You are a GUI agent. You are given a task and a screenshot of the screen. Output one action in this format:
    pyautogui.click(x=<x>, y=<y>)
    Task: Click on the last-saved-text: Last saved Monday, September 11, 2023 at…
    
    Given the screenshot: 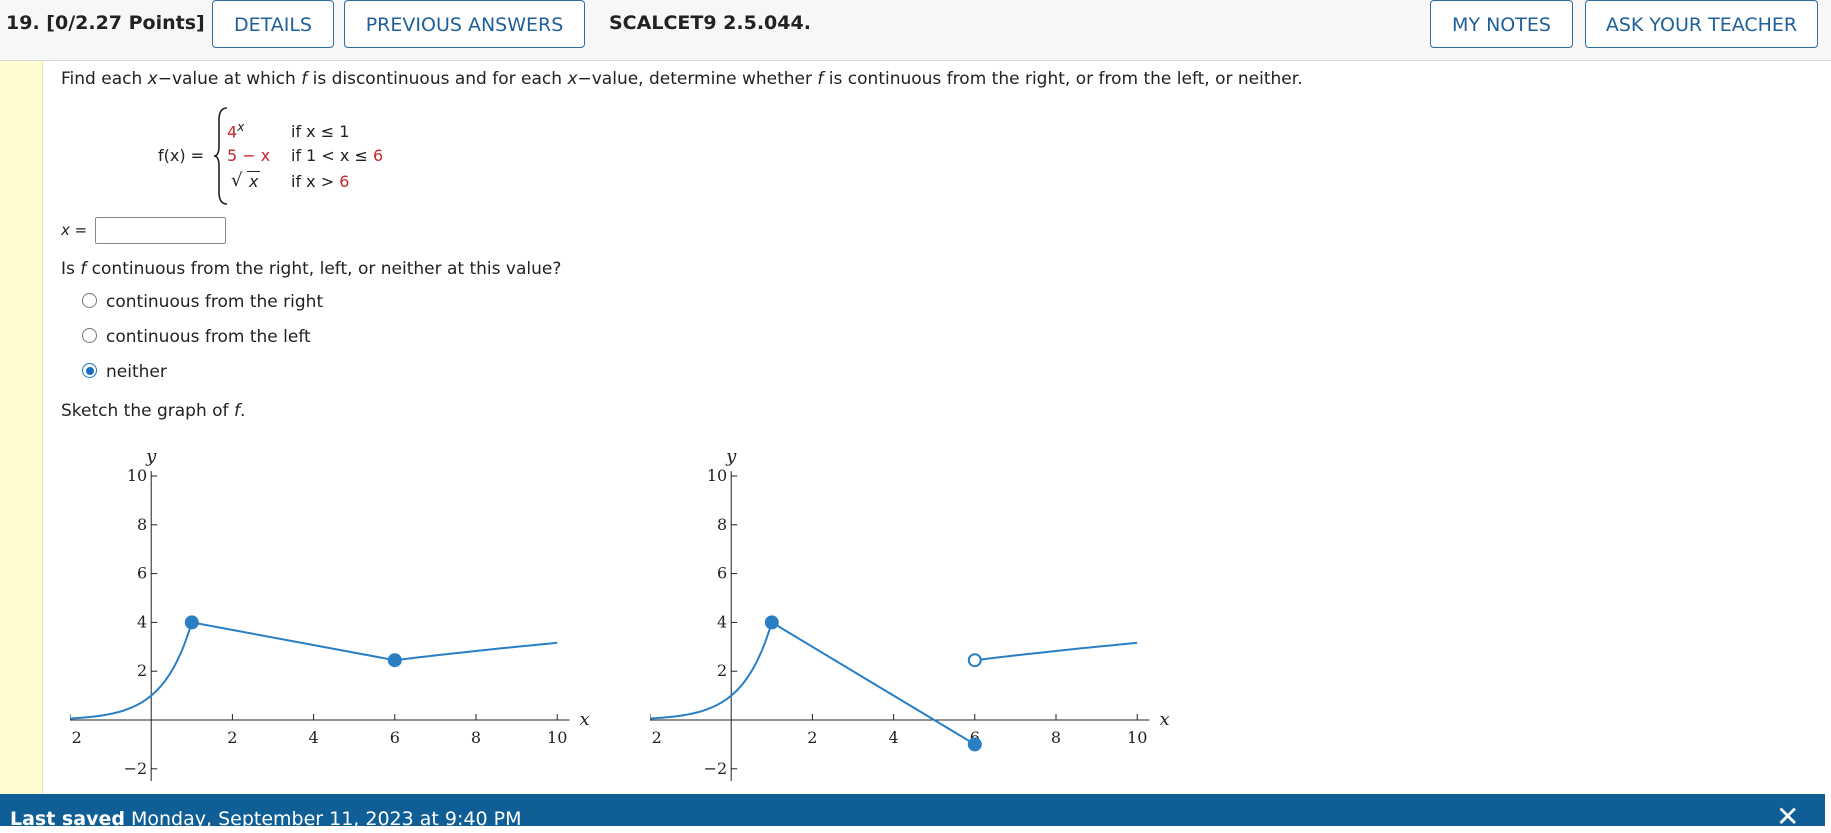 What is the action you would take?
    pyautogui.click(x=265, y=819)
    